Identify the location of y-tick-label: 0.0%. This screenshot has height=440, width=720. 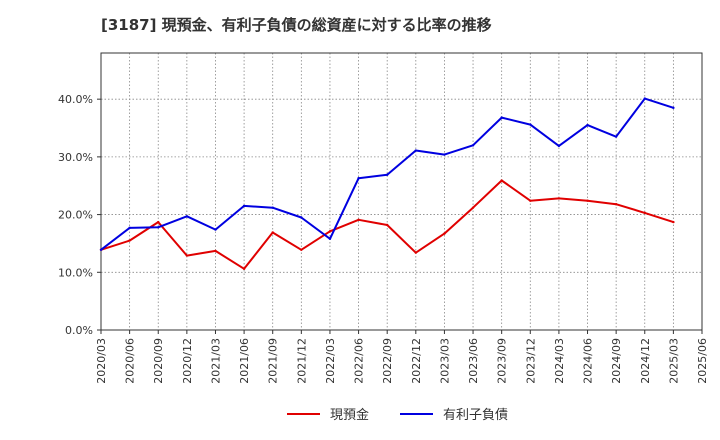
(79, 330).